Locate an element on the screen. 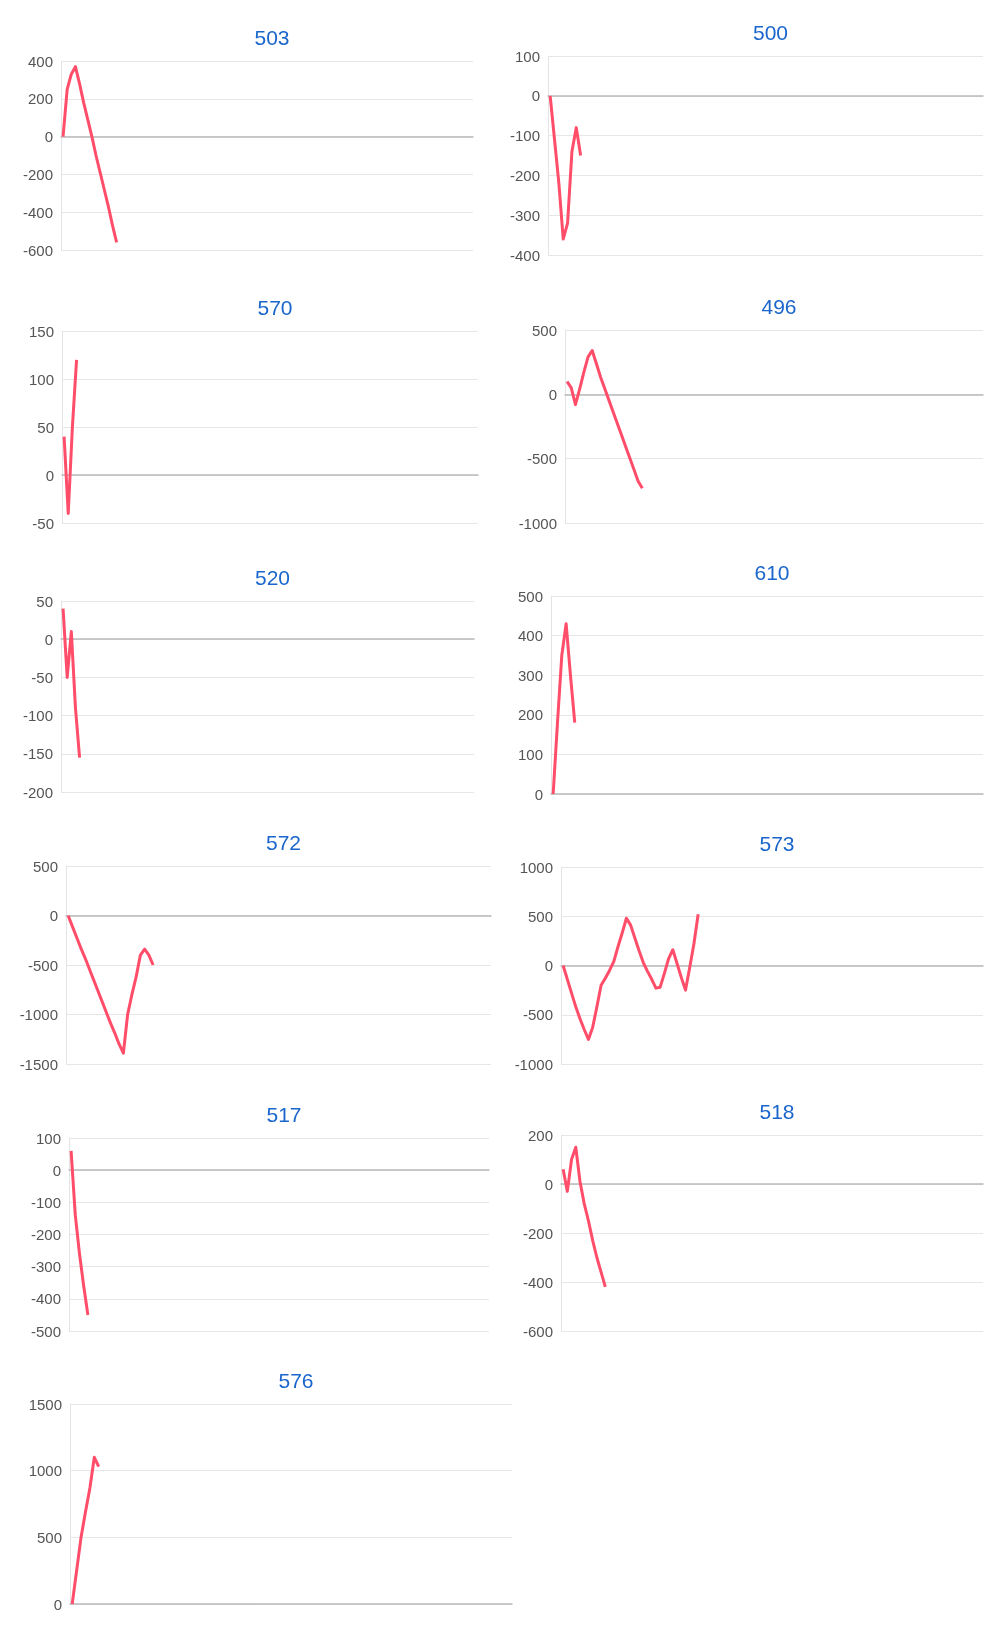  chart-title: 576 is located at coordinates (296, 1380).